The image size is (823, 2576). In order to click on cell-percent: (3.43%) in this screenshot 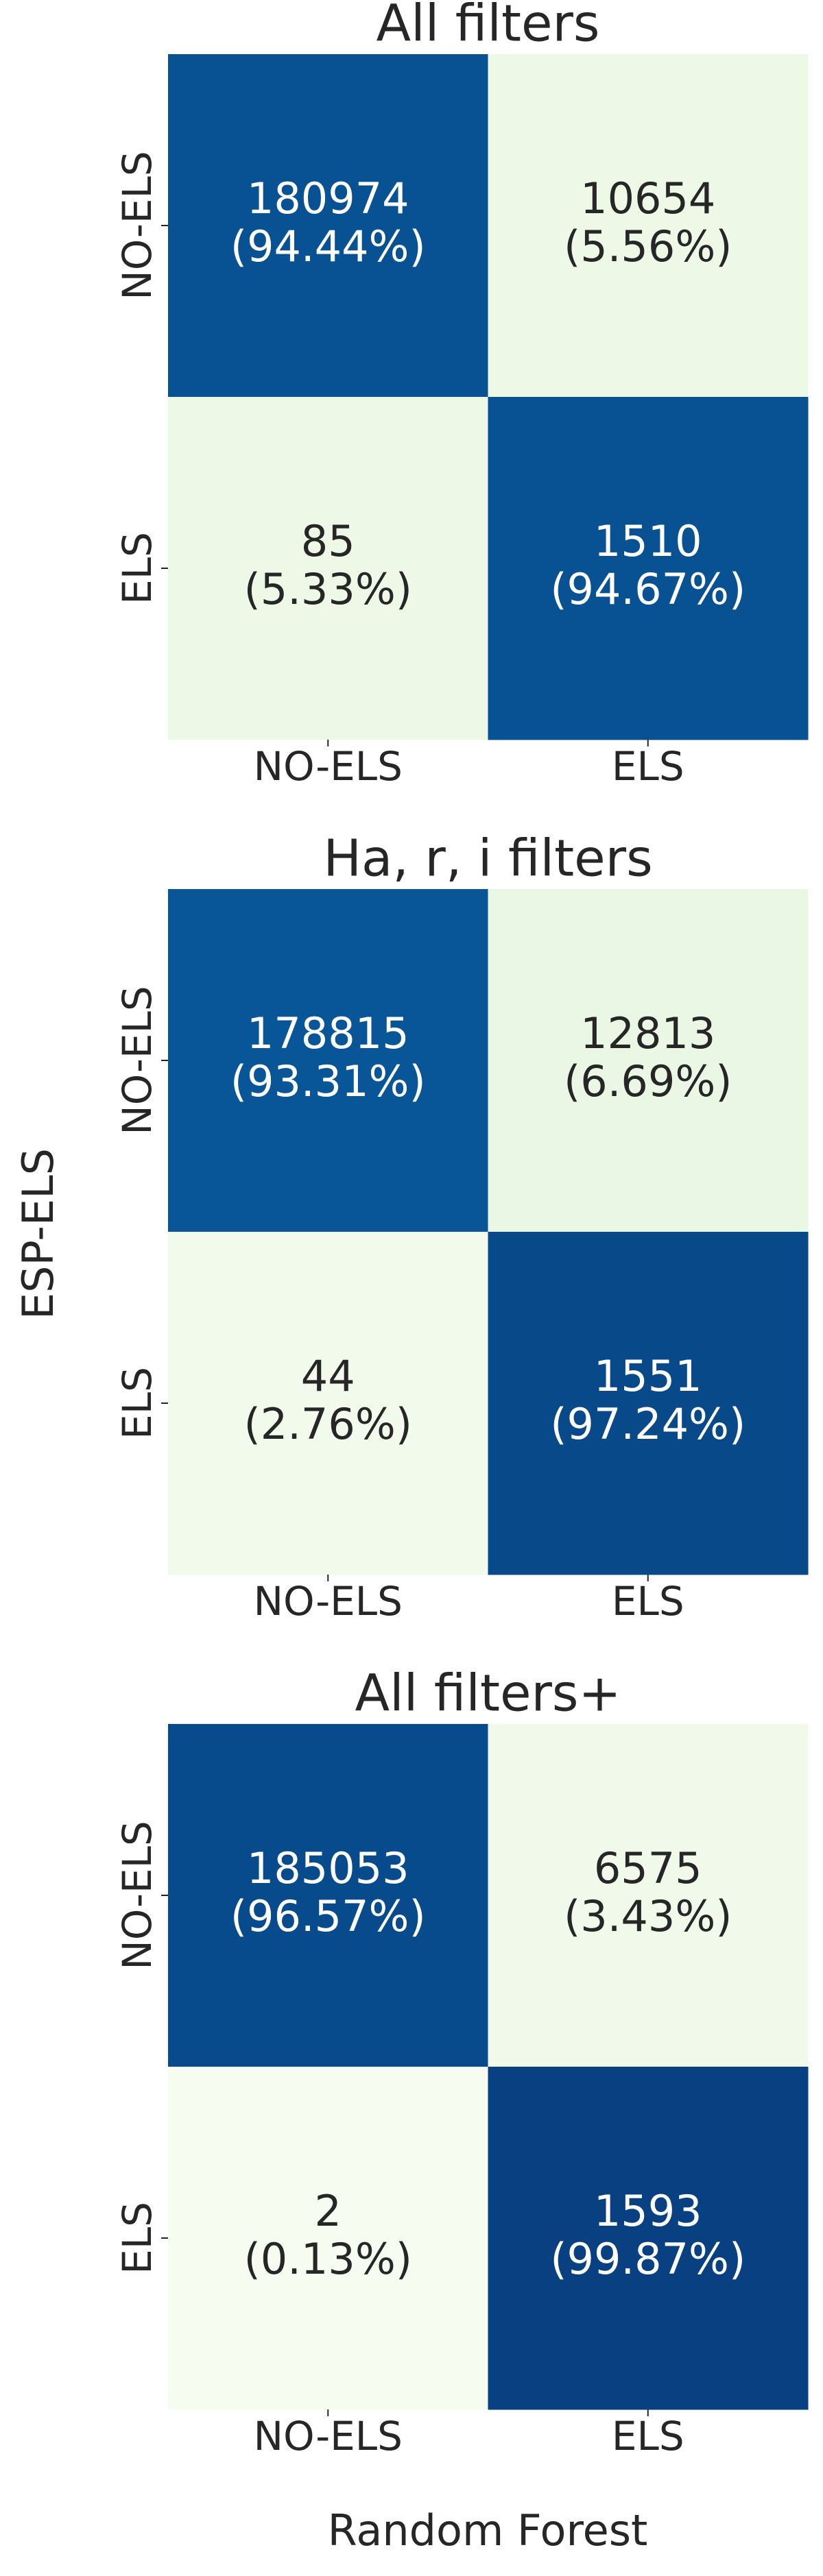, I will do `click(648, 1916)`.